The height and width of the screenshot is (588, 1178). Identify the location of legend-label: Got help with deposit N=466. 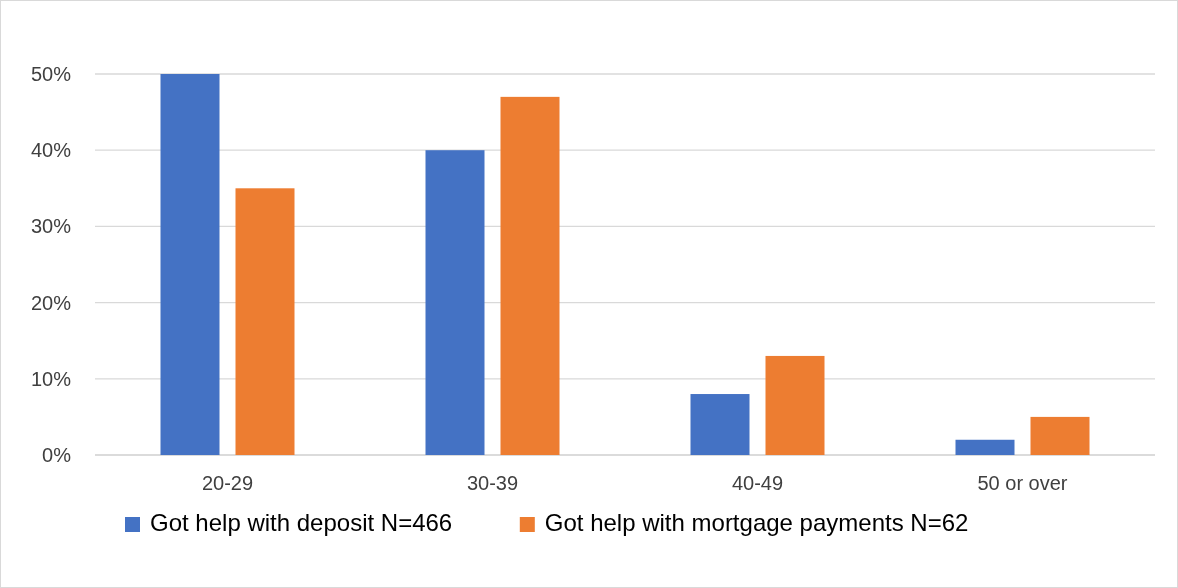
(301, 522).